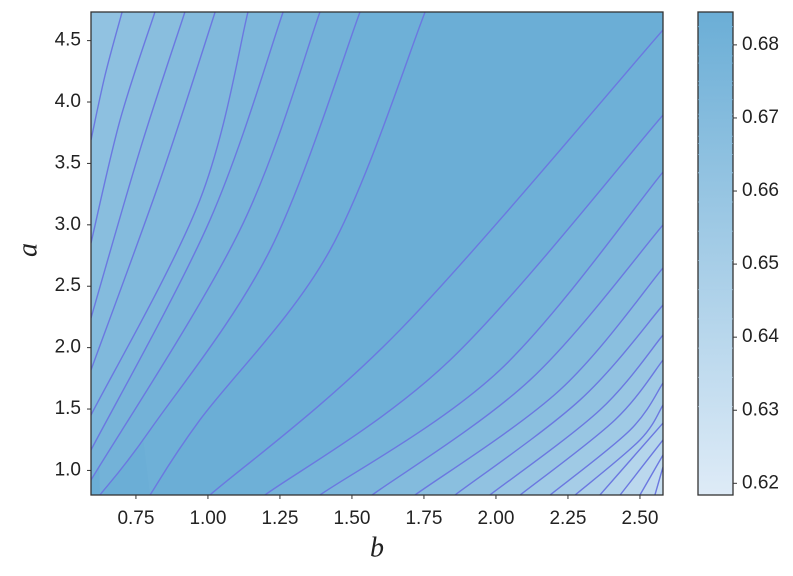  I want to click on colorbar-tick-label: 0.65, so click(760, 263).